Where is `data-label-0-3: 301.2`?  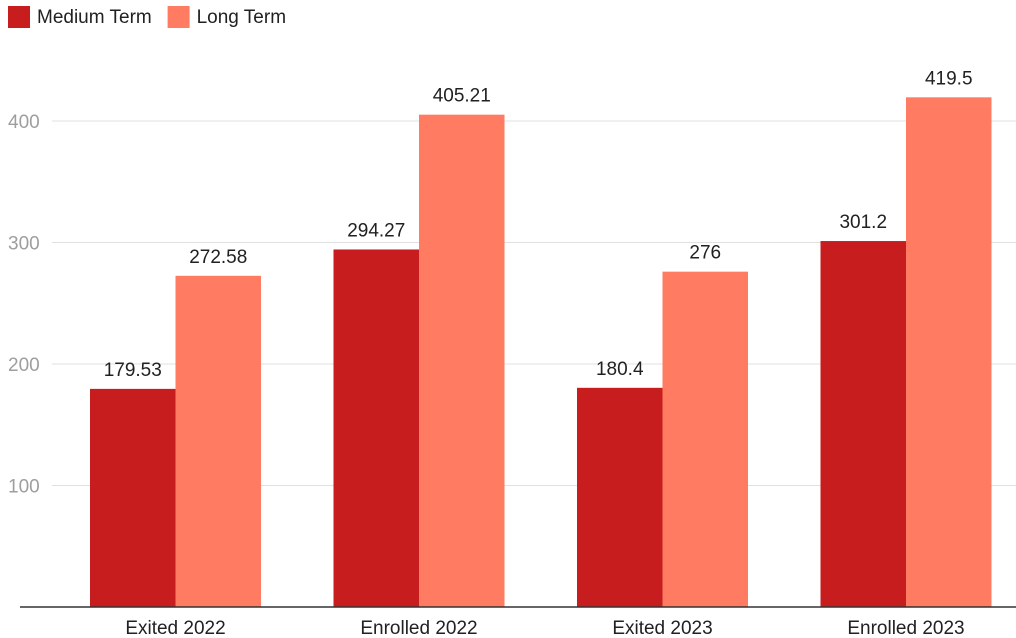
data-label-0-3: 301.2 is located at coordinates (863, 222).